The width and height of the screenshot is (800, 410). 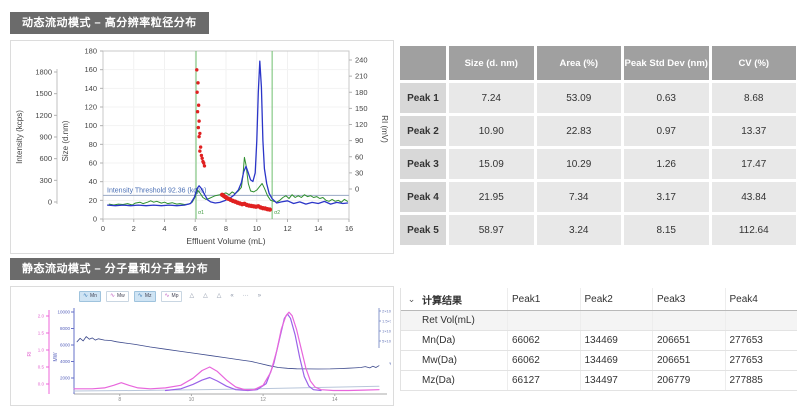 I want to click on svg-text: σ2, so click(x=277, y=213).